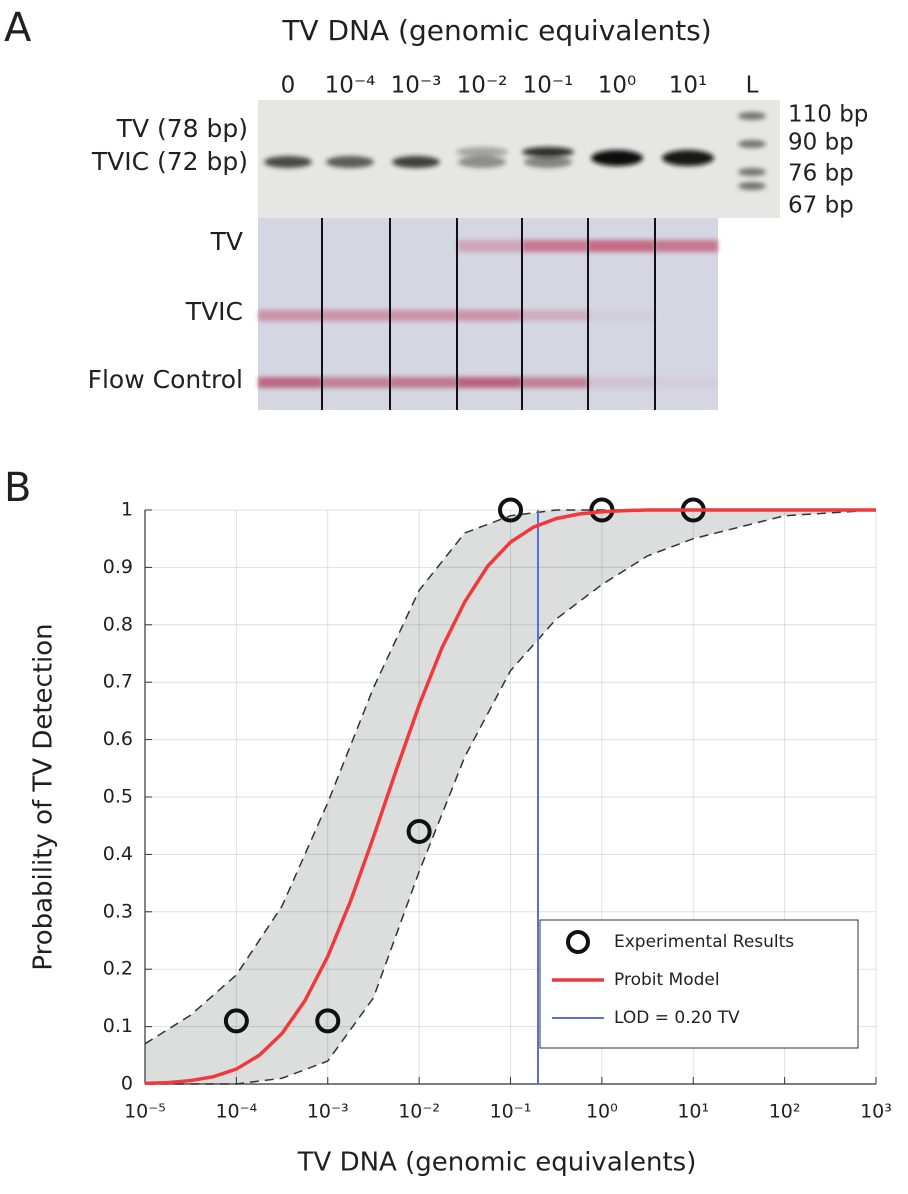  Describe the element at coordinates (828, 115) in the screenshot. I see `ladder-label: 110 bp` at that location.